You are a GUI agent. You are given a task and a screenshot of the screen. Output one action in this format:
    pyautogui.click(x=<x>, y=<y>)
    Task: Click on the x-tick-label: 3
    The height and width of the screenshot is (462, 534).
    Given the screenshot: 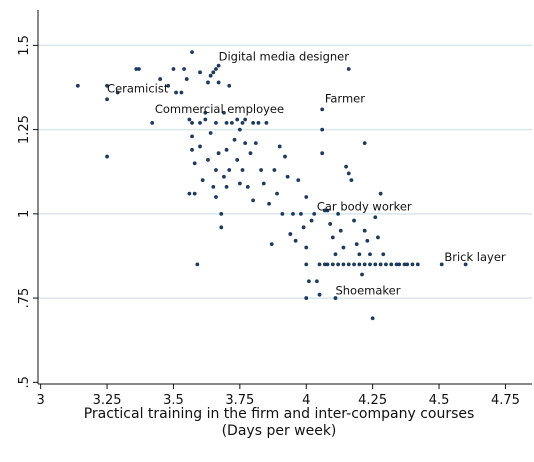 What is the action you would take?
    pyautogui.click(x=41, y=400)
    